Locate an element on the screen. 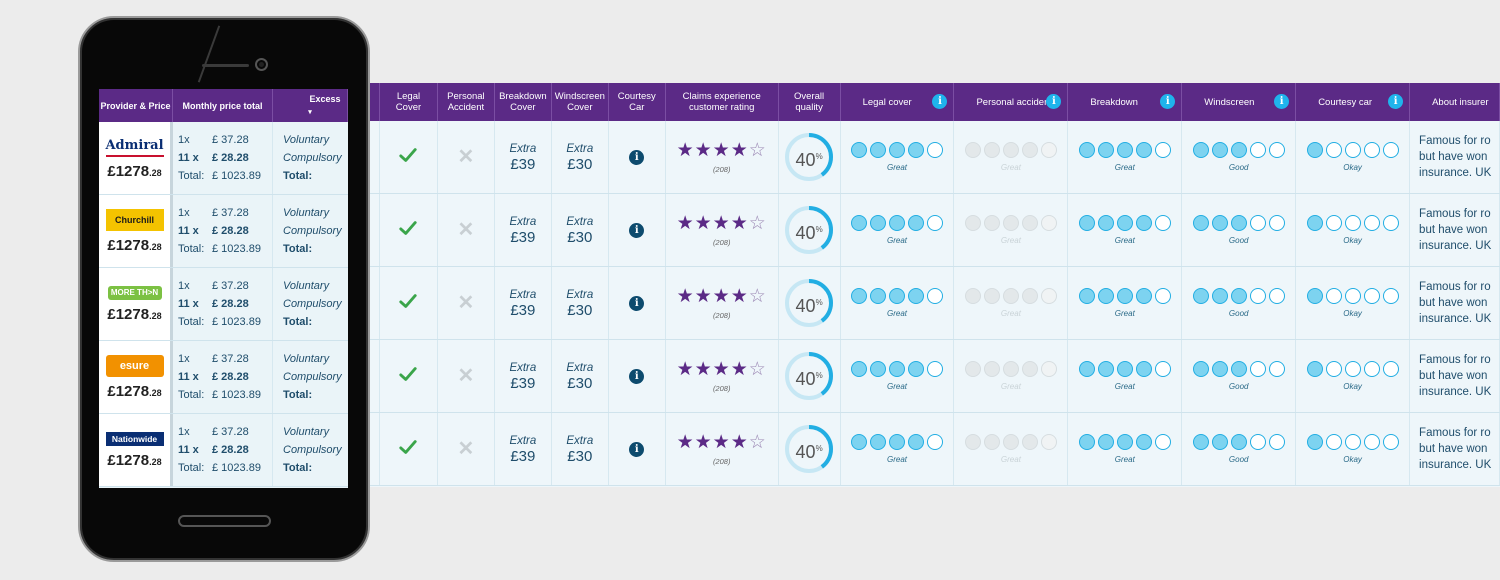 Image resolution: width=1500 pixels, height=580 pixels. column-header: Windscreen i is located at coordinates (1239, 102).